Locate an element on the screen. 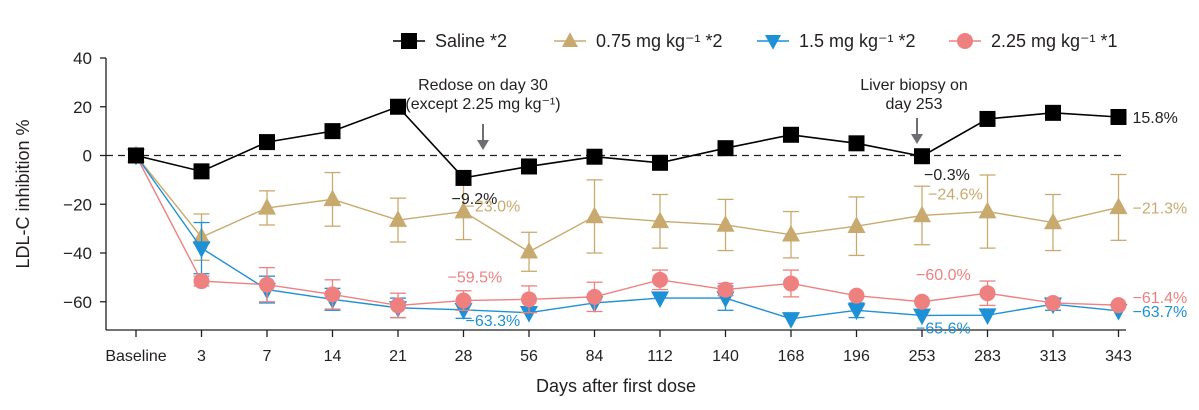  x-tick-label: 3 is located at coordinates (201, 356).